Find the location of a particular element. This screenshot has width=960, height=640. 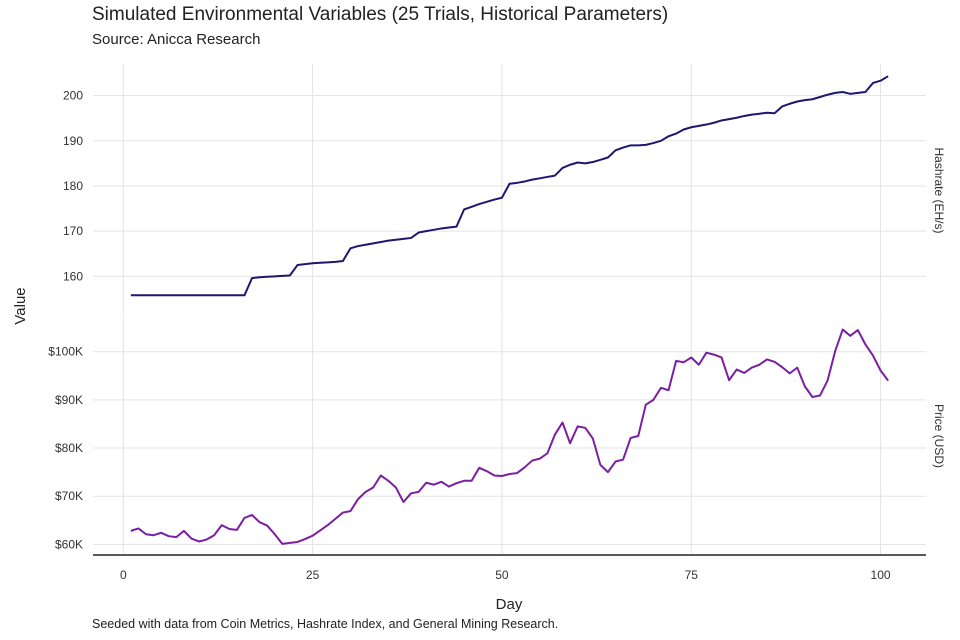

x-tick-label: 0 is located at coordinates (123, 575).